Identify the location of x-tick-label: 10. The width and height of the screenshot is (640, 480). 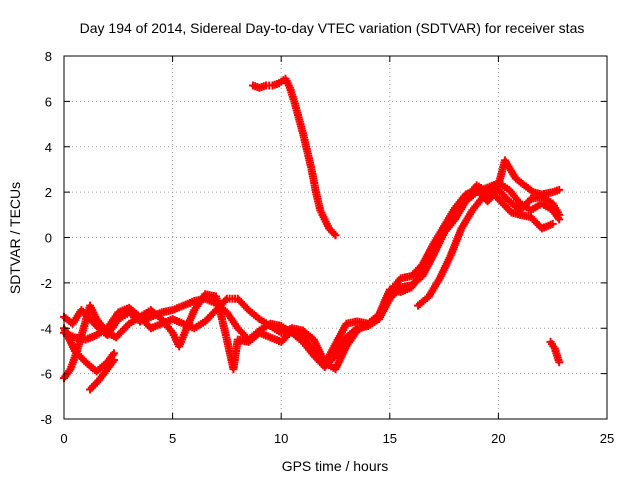
(281, 438).